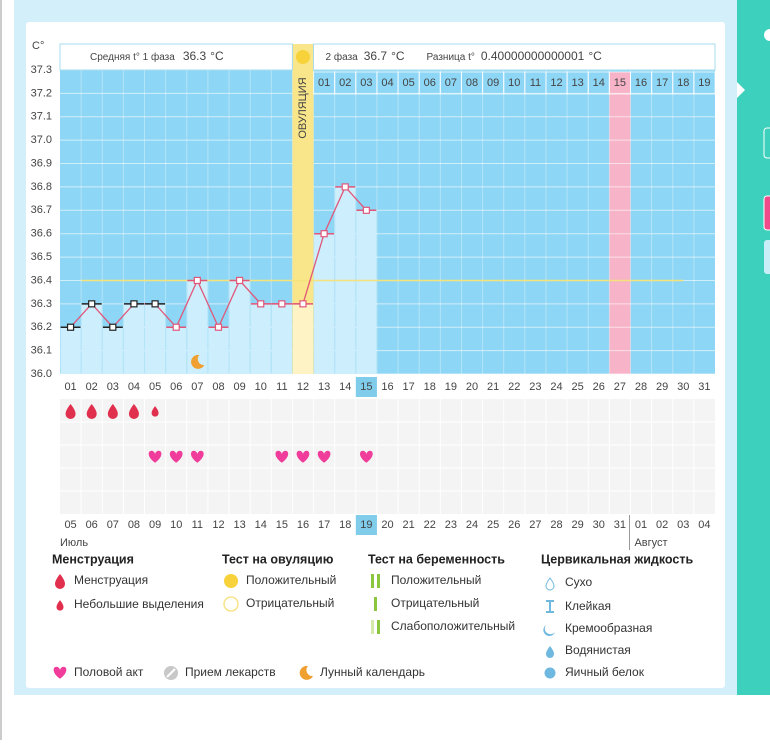 The width and height of the screenshot is (770, 745). What do you see at coordinates (533, 56) in the screenshot?
I see `diff-value: 0.40000000000001` at bounding box center [533, 56].